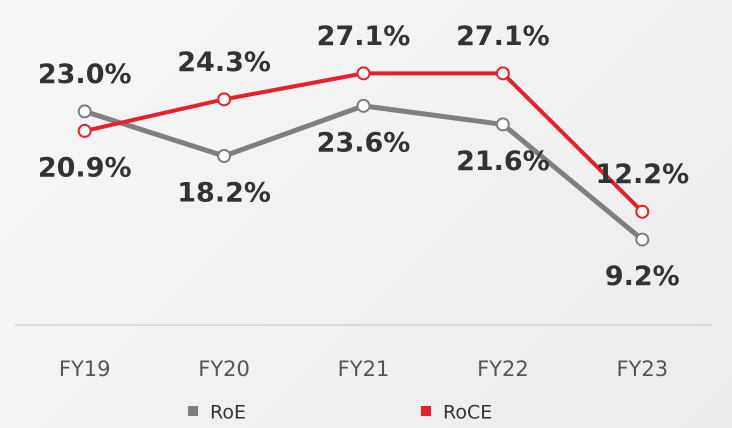  Describe the element at coordinates (642, 369) in the screenshot. I see `x-tick-label: FY23` at that location.